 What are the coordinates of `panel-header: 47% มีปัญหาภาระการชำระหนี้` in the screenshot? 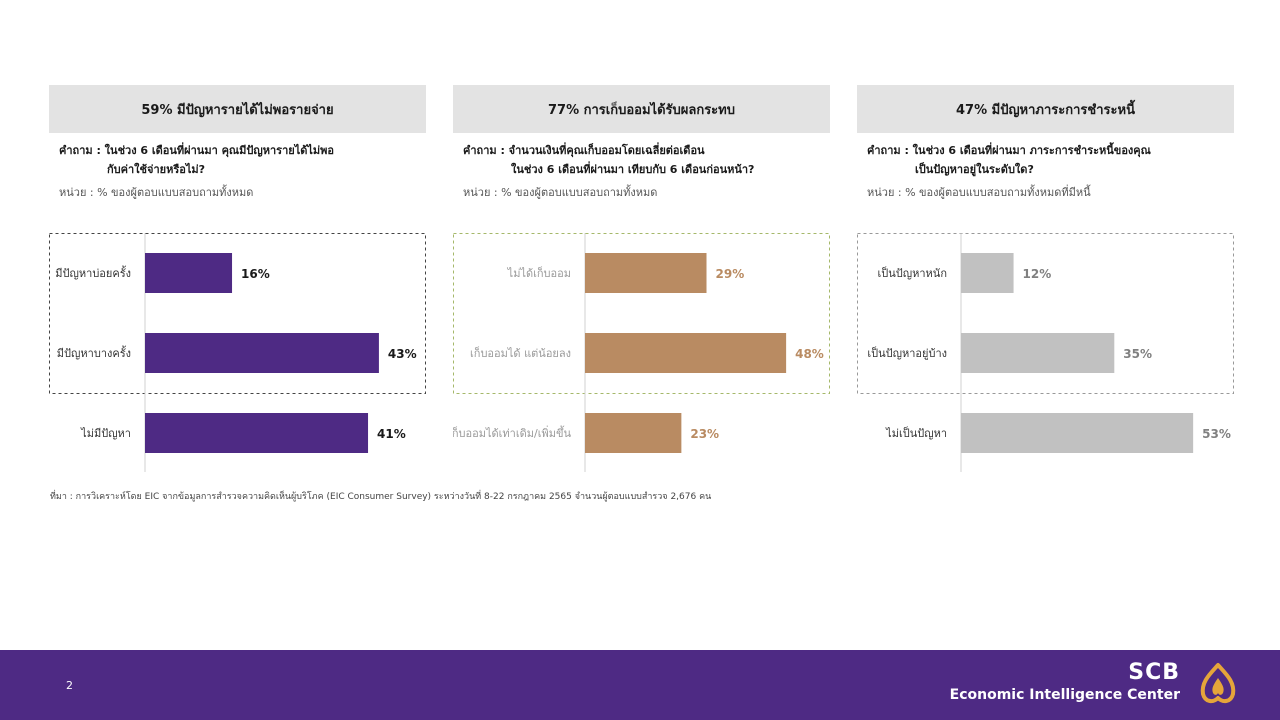 It's located at (1045, 109).